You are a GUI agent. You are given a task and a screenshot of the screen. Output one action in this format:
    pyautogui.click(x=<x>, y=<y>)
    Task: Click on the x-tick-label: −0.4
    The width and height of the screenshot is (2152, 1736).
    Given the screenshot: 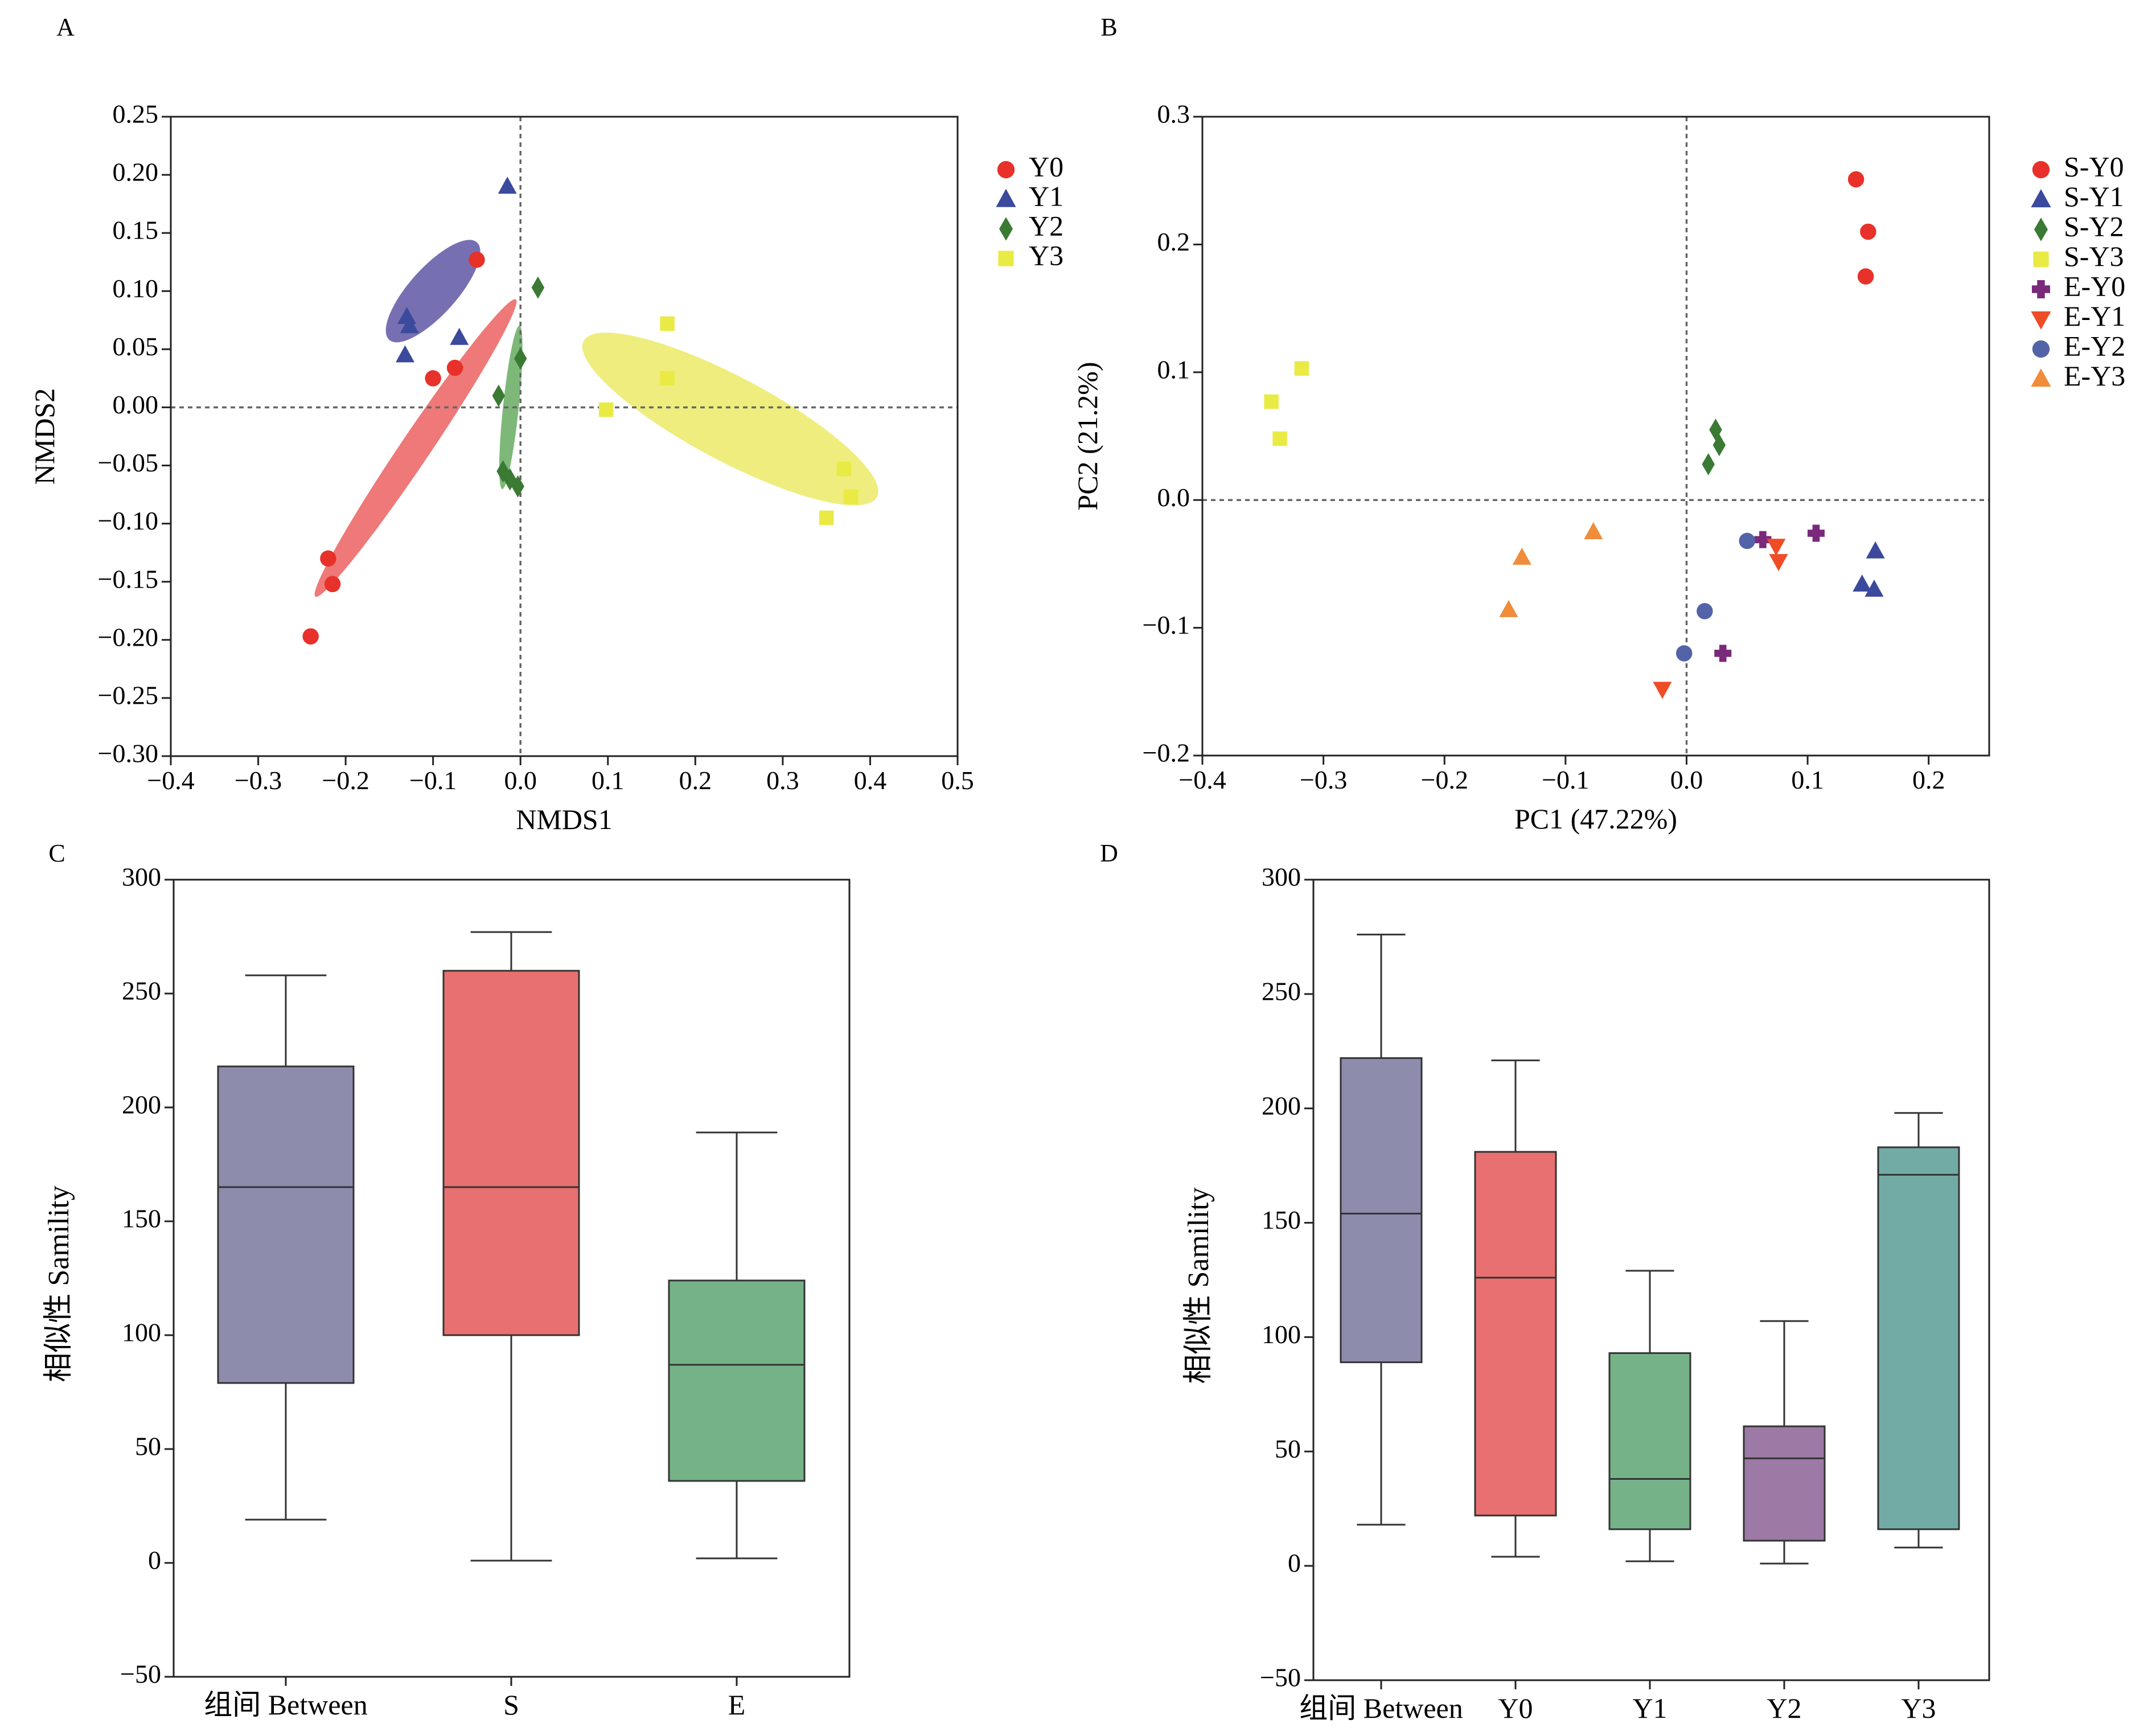 What is the action you would take?
    pyautogui.click(x=171, y=781)
    